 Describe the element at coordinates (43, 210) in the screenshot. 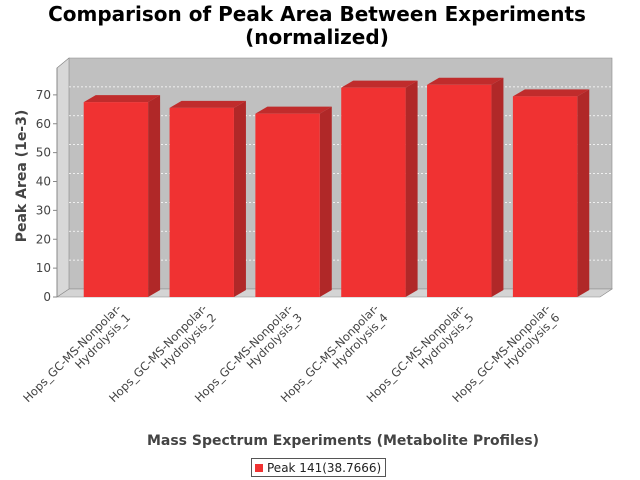

I see `y-tick-label: 30` at that location.